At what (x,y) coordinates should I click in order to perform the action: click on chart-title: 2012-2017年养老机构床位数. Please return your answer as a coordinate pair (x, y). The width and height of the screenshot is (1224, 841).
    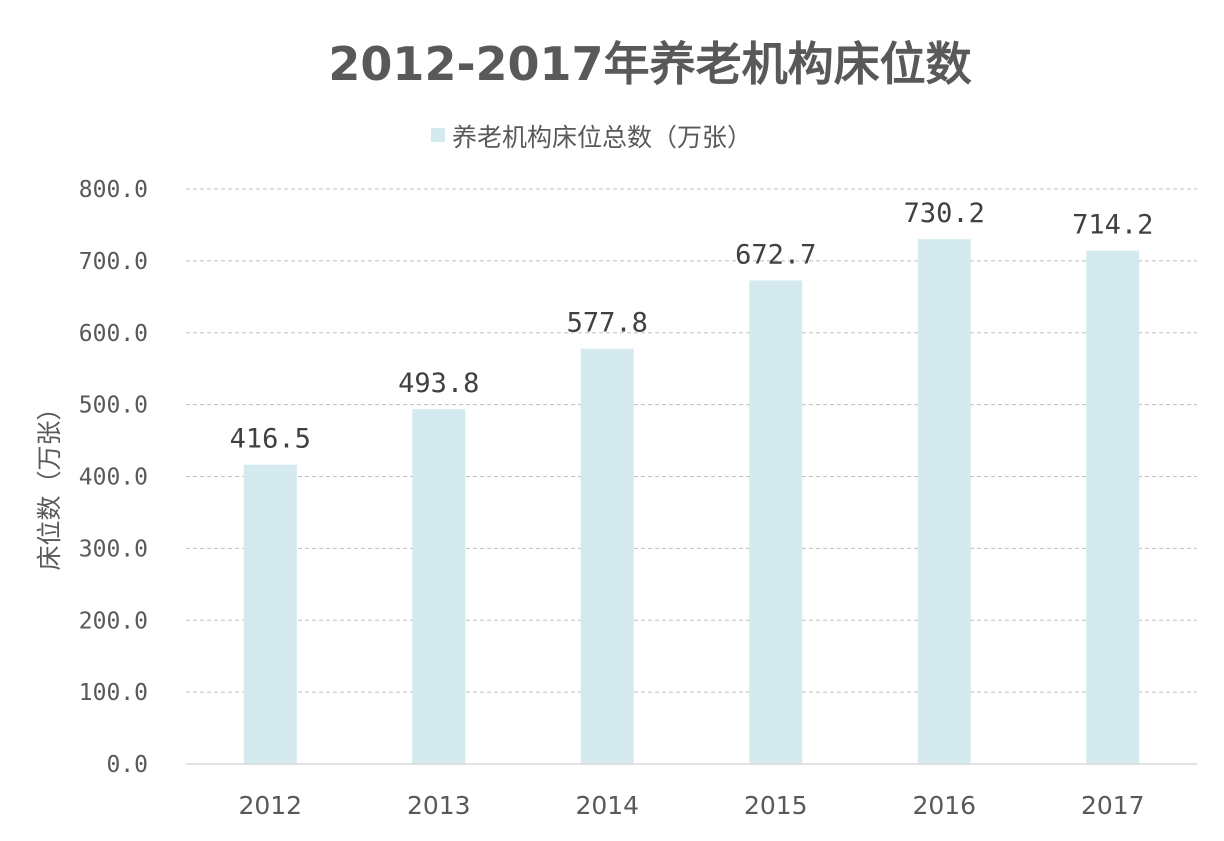
    Looking at the image, I should click on (649, 64).